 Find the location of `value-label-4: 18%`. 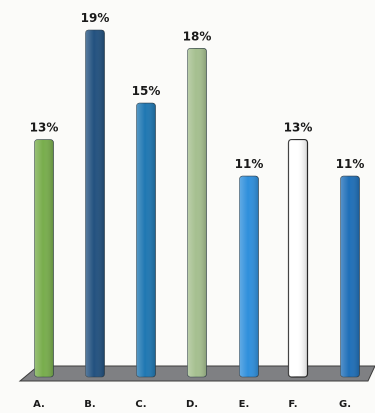

value-label-4: 18% is located at coordinates (197, 36).